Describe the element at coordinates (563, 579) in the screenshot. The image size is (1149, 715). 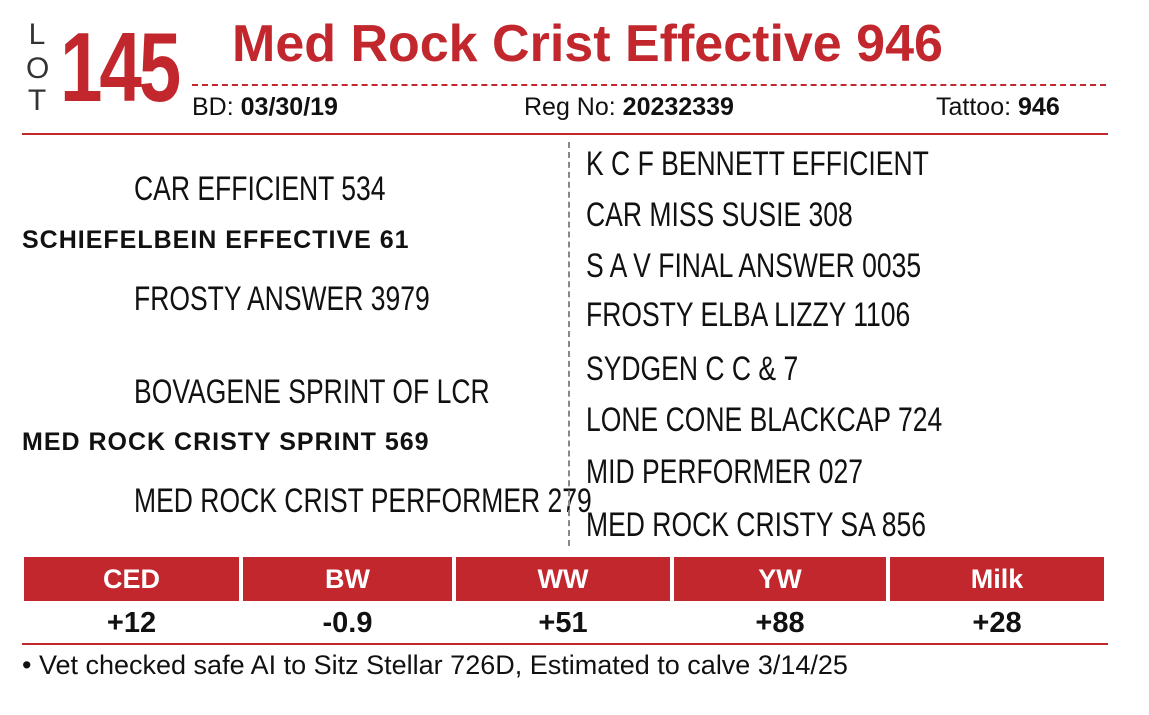
I see `epd-header-ww: WW` at that location.